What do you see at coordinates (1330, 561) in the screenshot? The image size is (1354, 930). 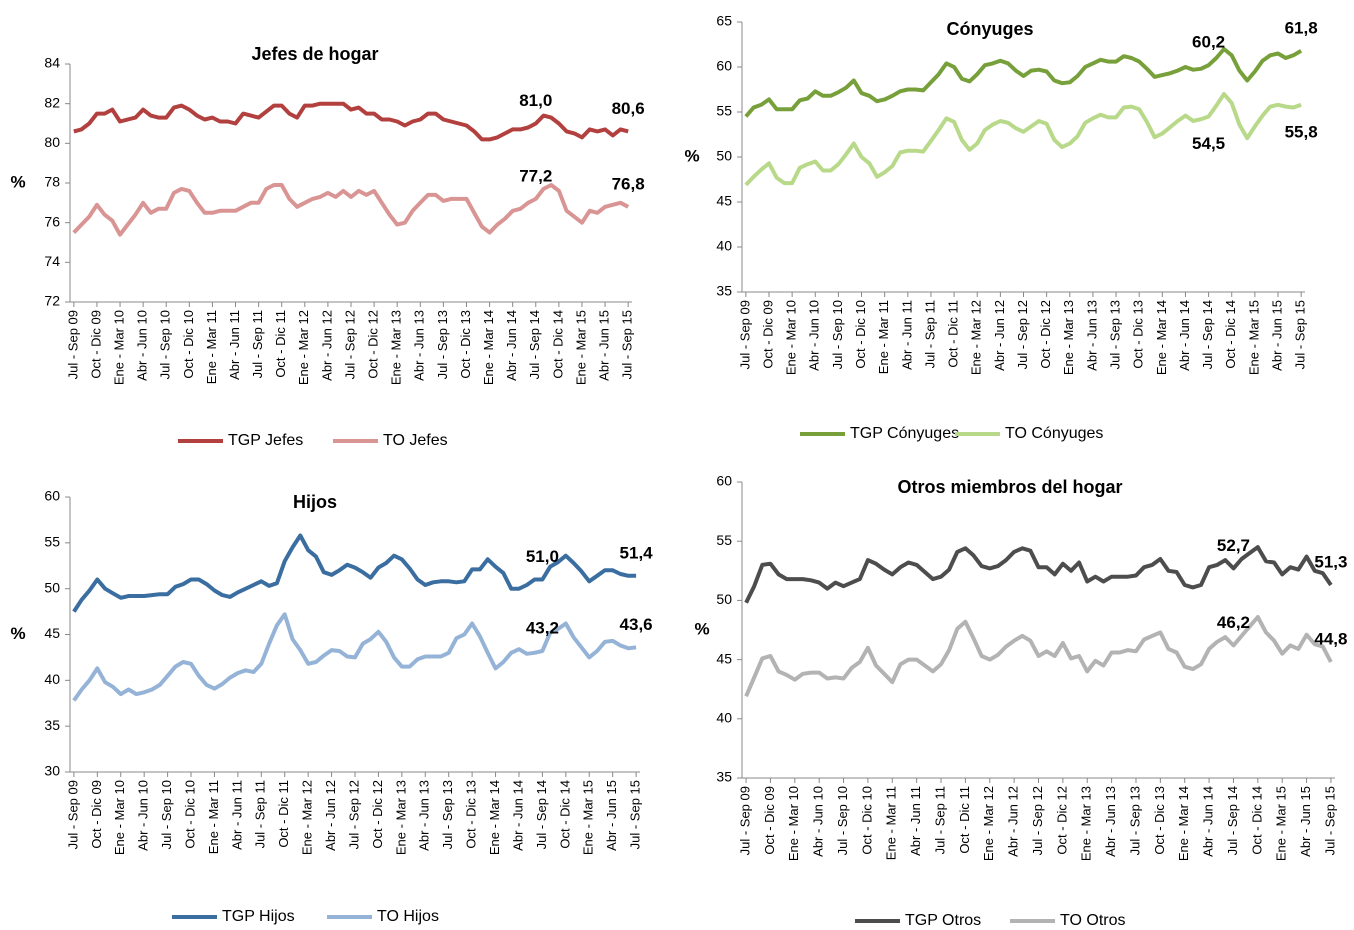 I see `data-label: 51,3` at bounding box center [1330, 561].